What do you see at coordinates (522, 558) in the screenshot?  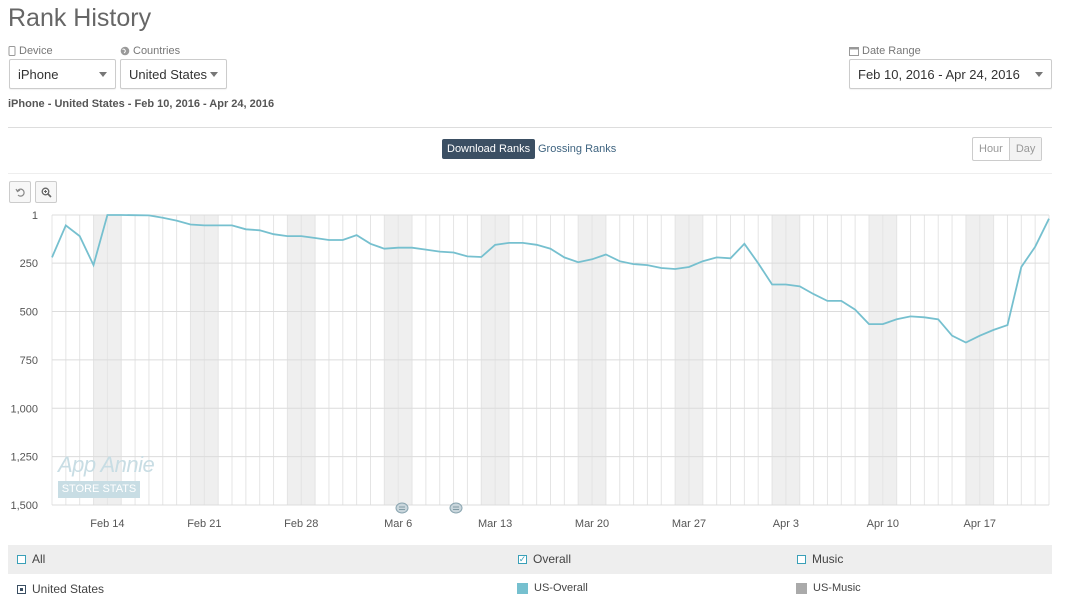 I see `checkbox-checked-icon: ✓` at bounding box center [522, 558].